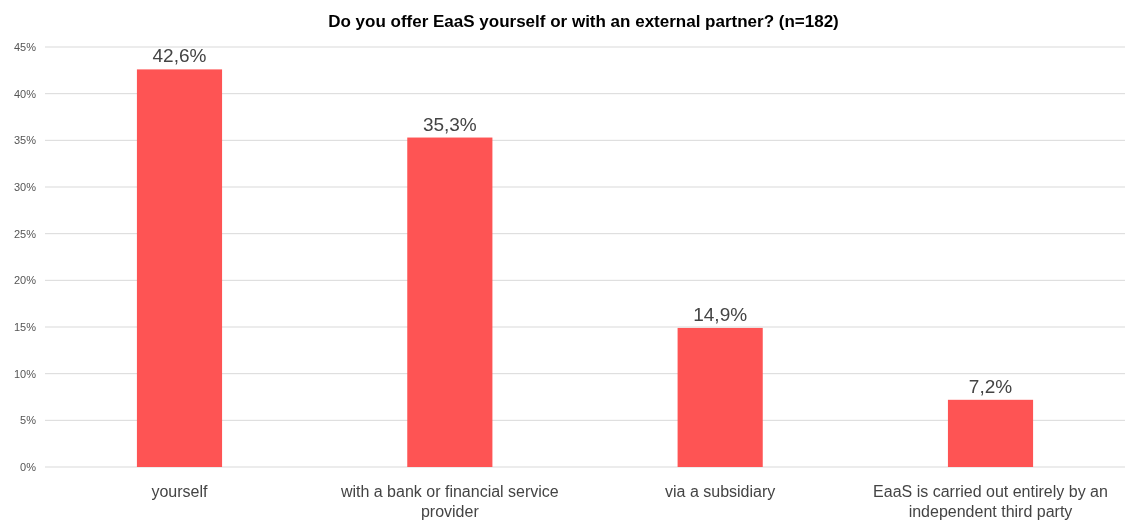  I want to click on y-tick-label: 5%, so click(28, 420).